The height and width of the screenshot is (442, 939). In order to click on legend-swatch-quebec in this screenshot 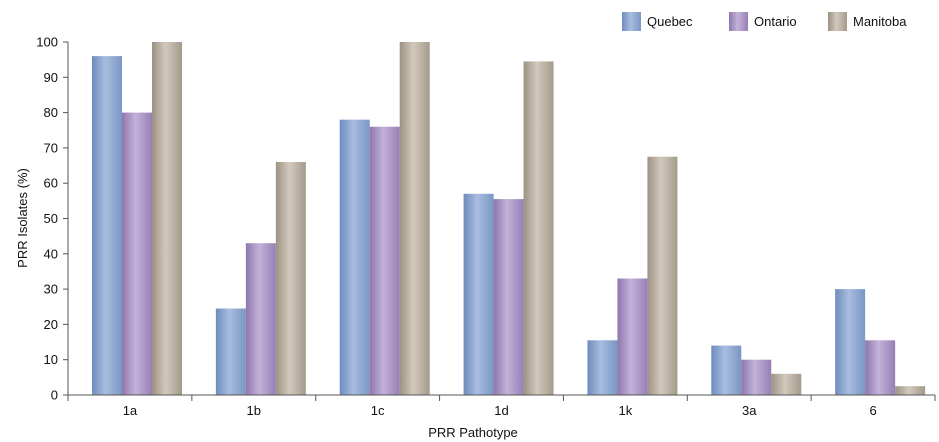, I will do `click(631, 21)`.